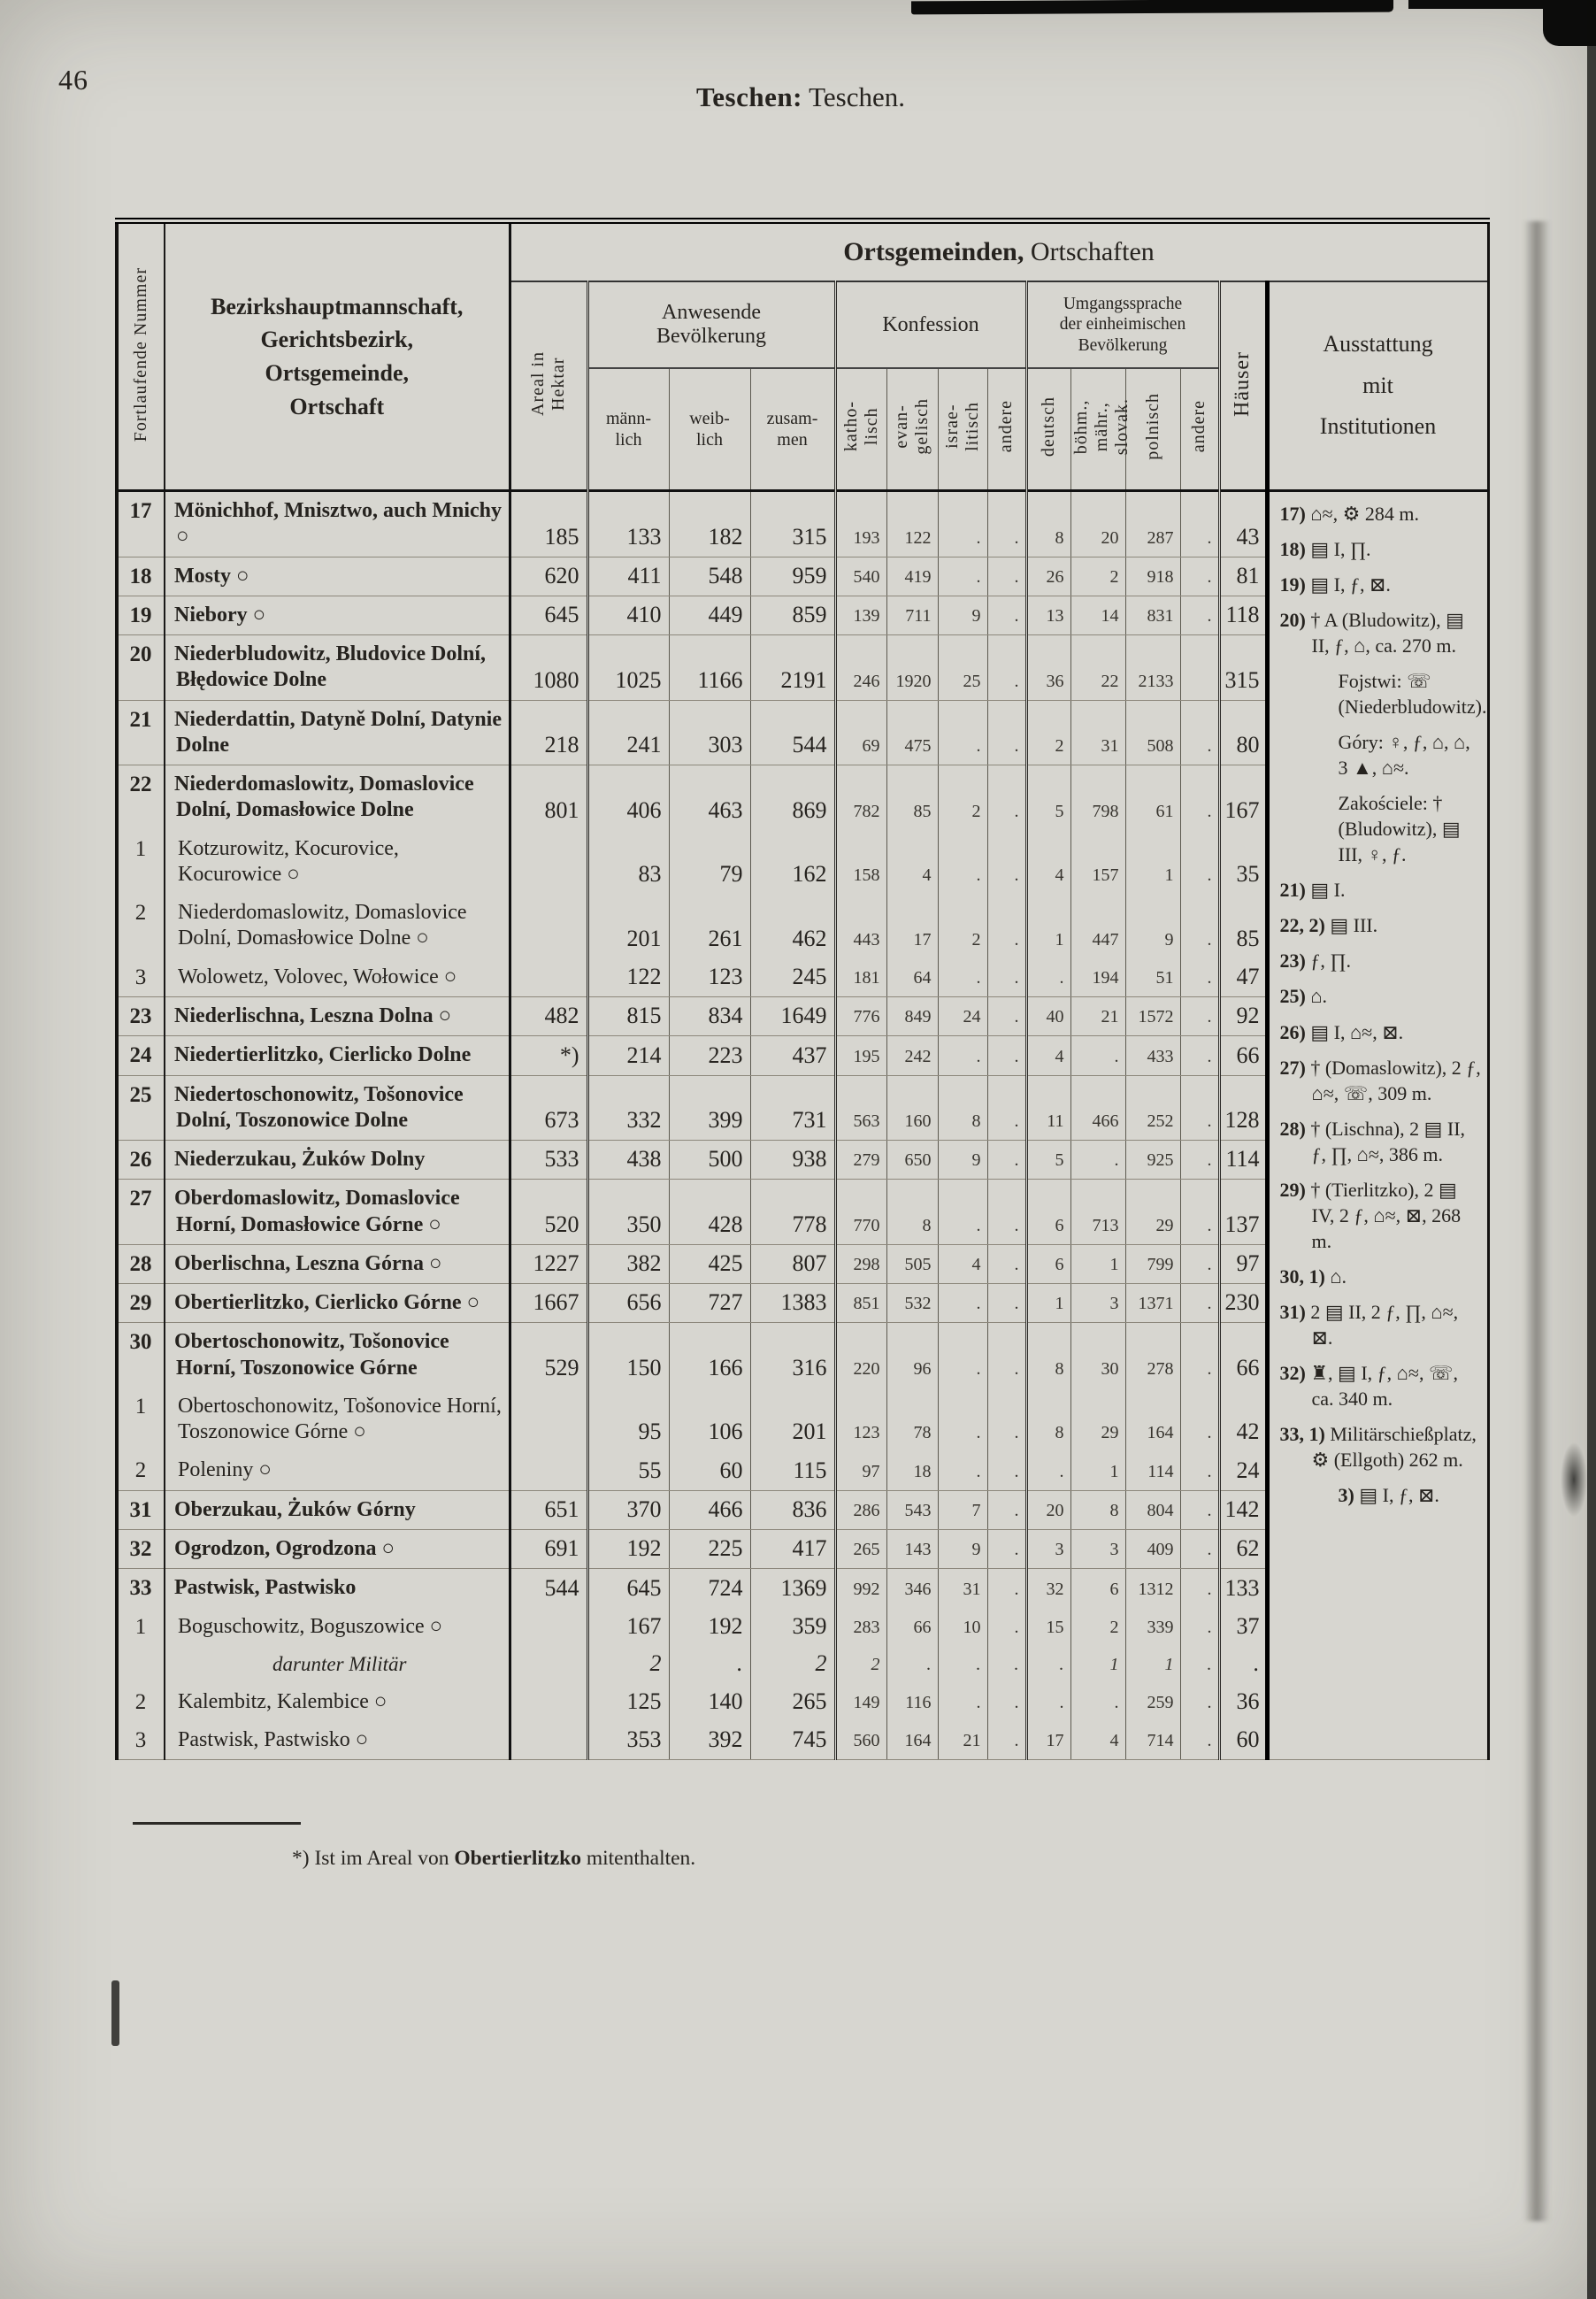 The height and width of the screenshot is (2299, 1596). I want to click on areal-label: Areal in Hektar, so click(548, 384).